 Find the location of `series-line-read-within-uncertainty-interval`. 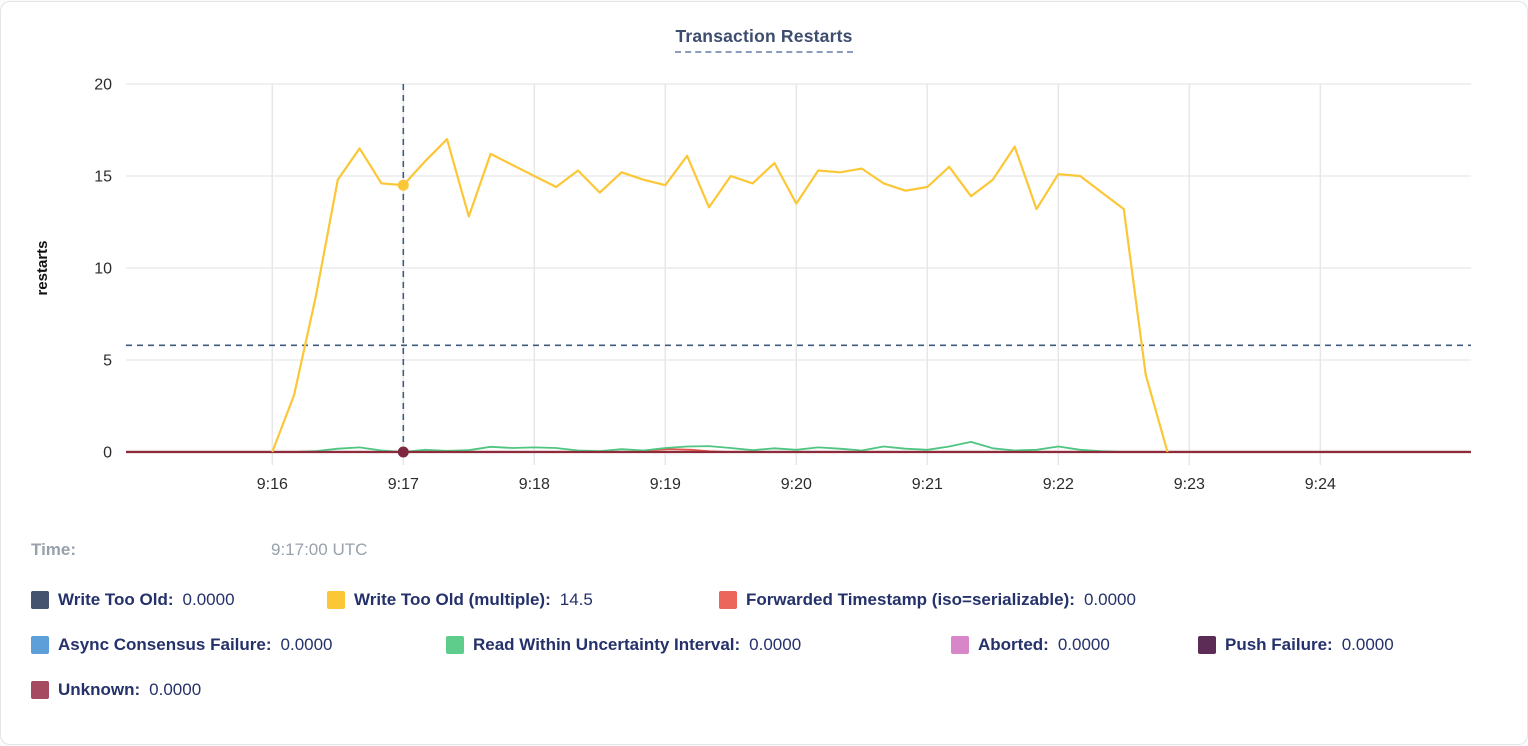

series-line-read-within-uncertainty-interval is located at coordinates (709, 446).